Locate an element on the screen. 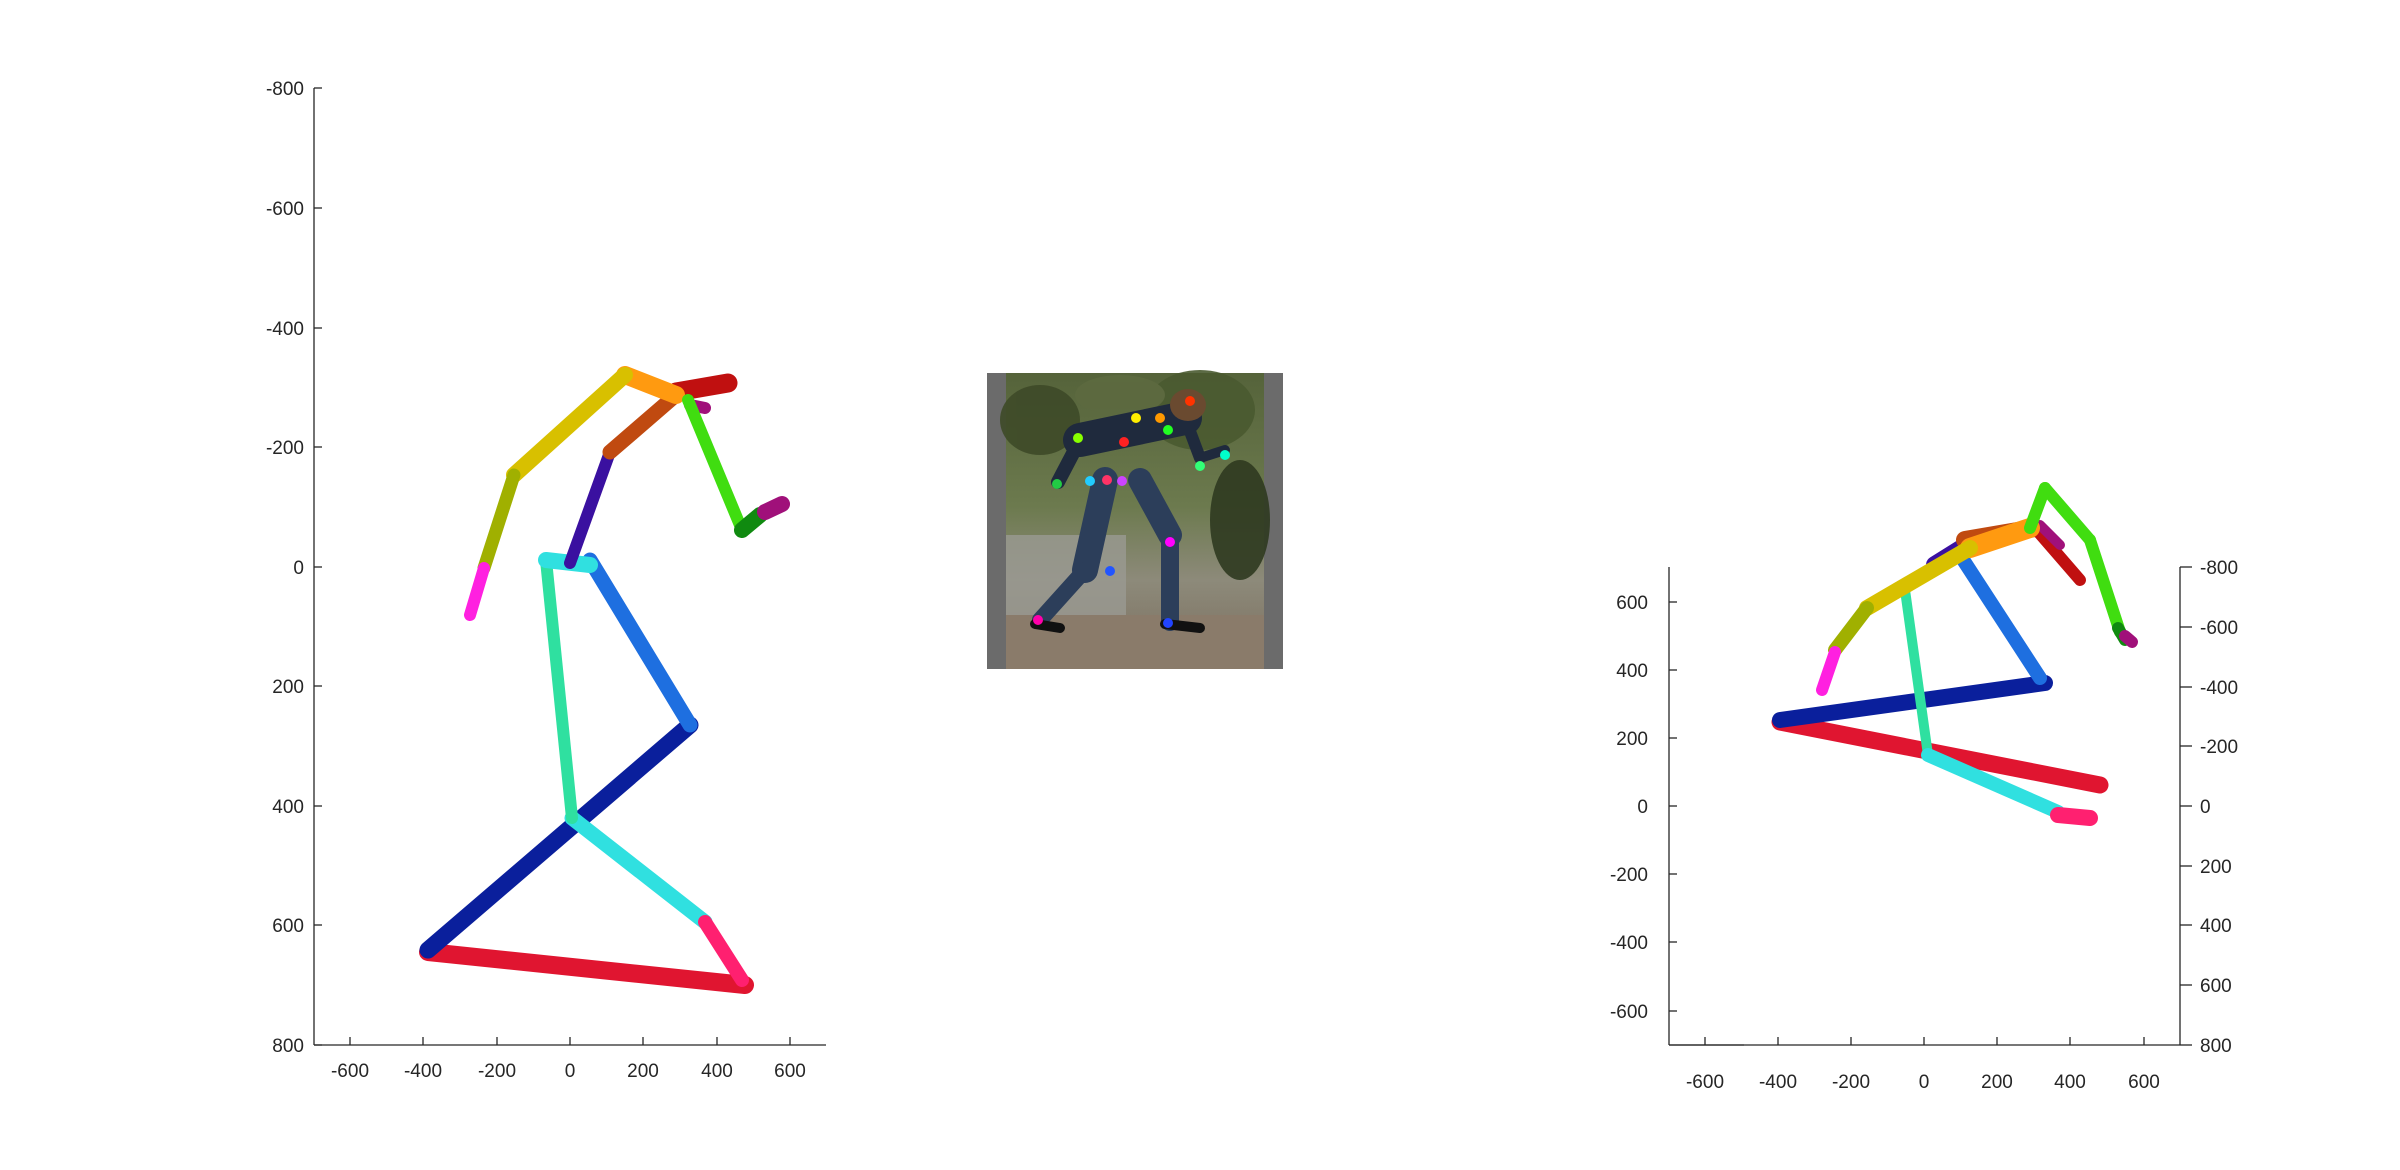  right-x-tick-label: -200 is located at coordinates (1851, 1082).